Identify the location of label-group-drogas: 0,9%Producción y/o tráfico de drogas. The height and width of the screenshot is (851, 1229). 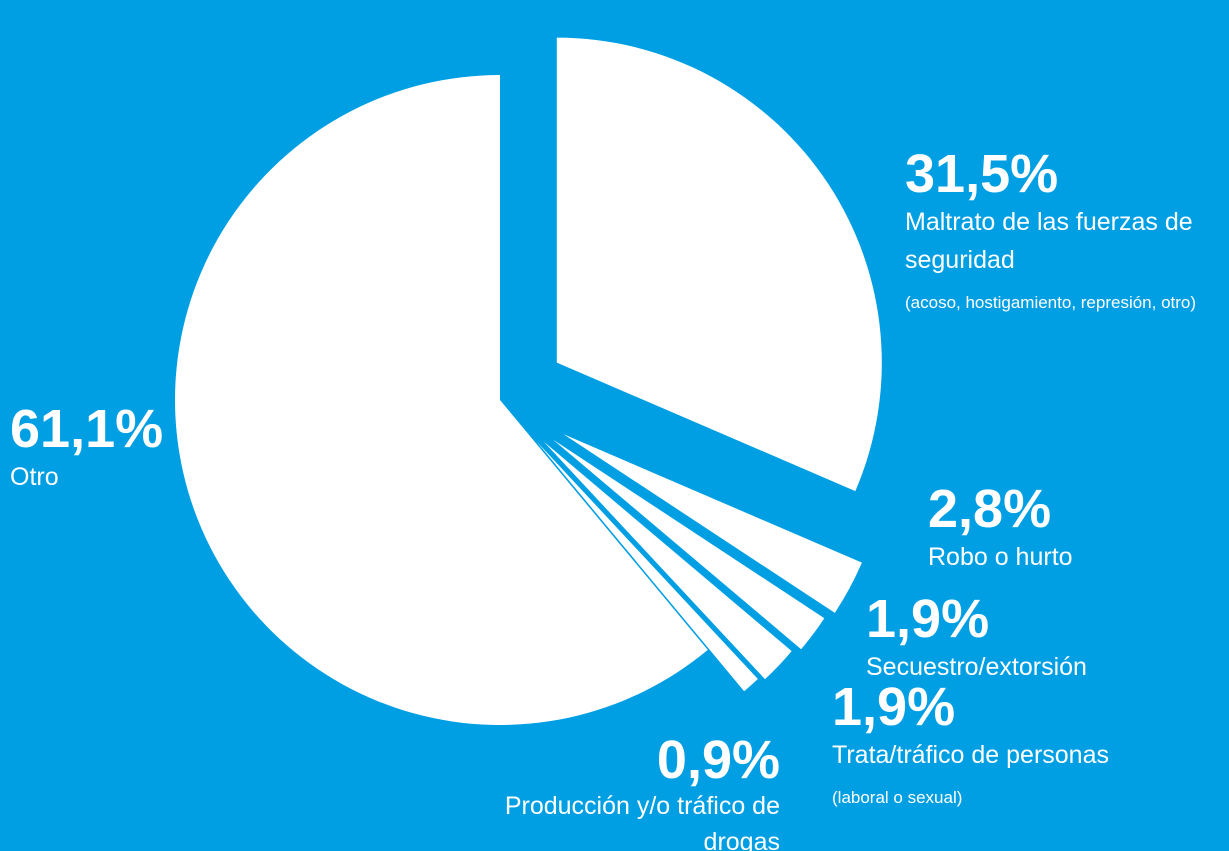
(642, 790).